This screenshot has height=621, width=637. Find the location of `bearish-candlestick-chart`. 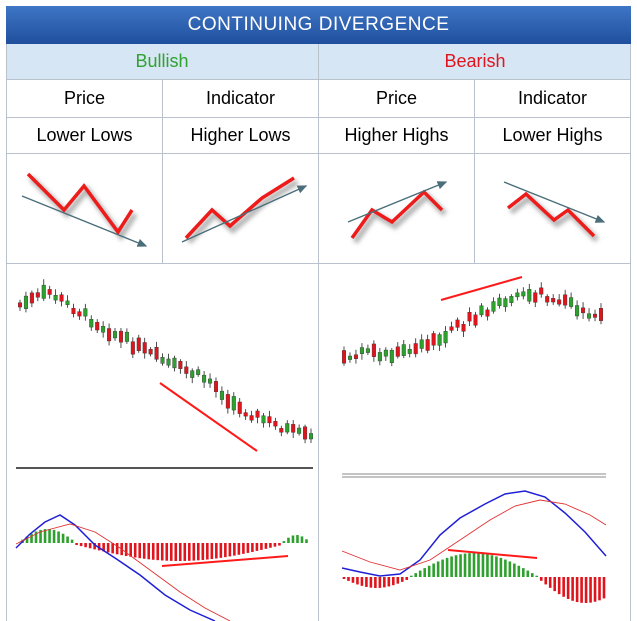

bearish-candlestick-chart is located at coordinates (473, 324).